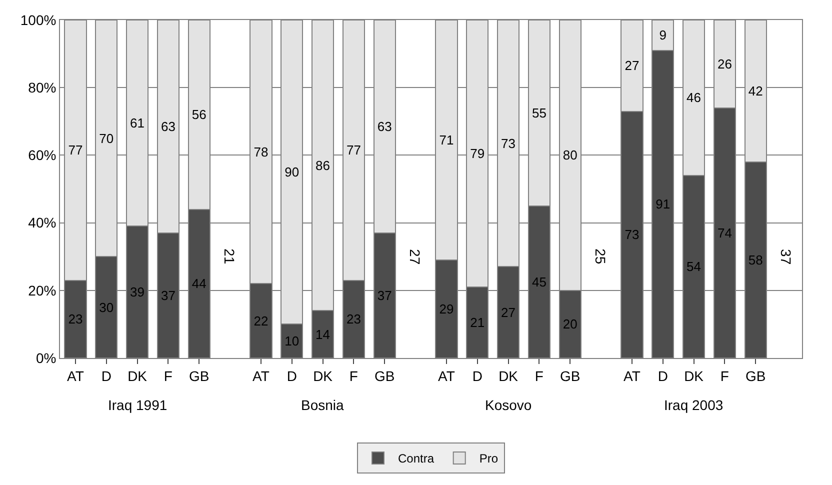 The height and width of the screenshot is (485, 832). I want to click on y-tick-label: 60%, so click(42, 155).